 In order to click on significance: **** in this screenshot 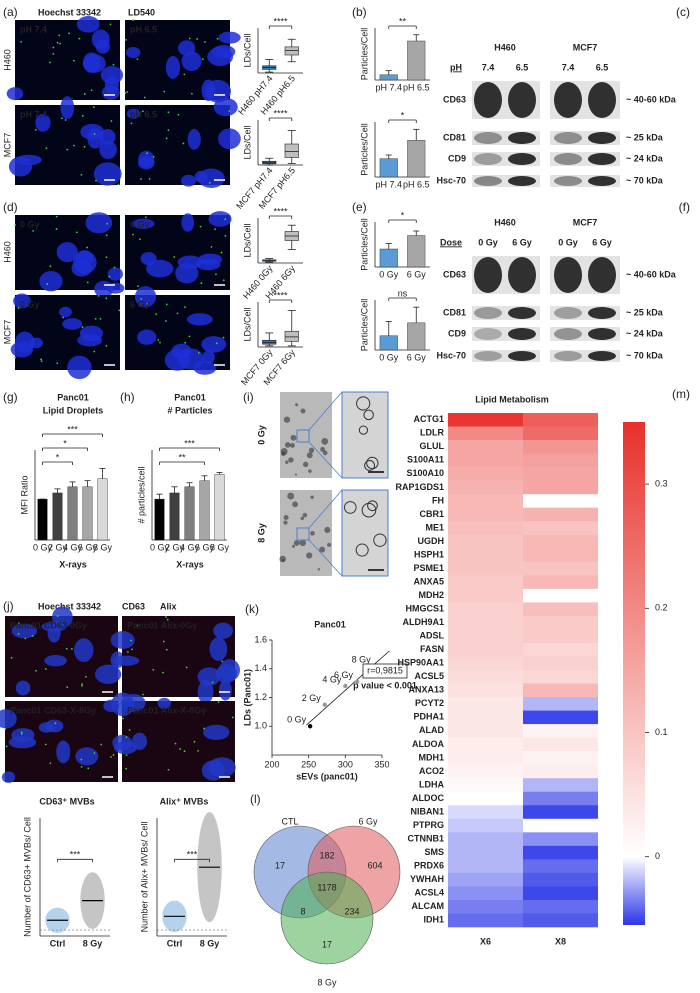, I will do `click(280, 211)`.